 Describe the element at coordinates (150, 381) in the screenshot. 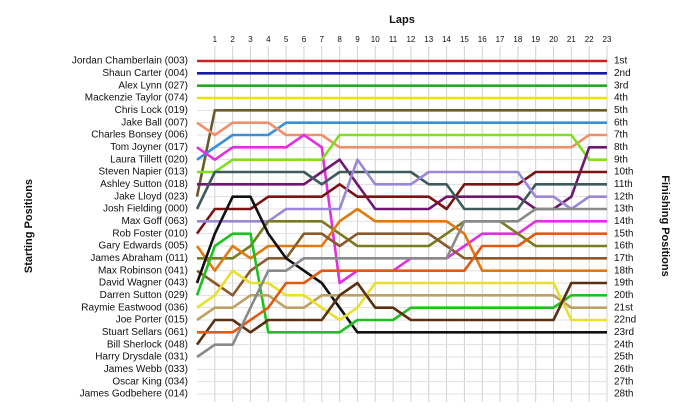

I see `y-tick-label: Oscar King (034)` at that location.